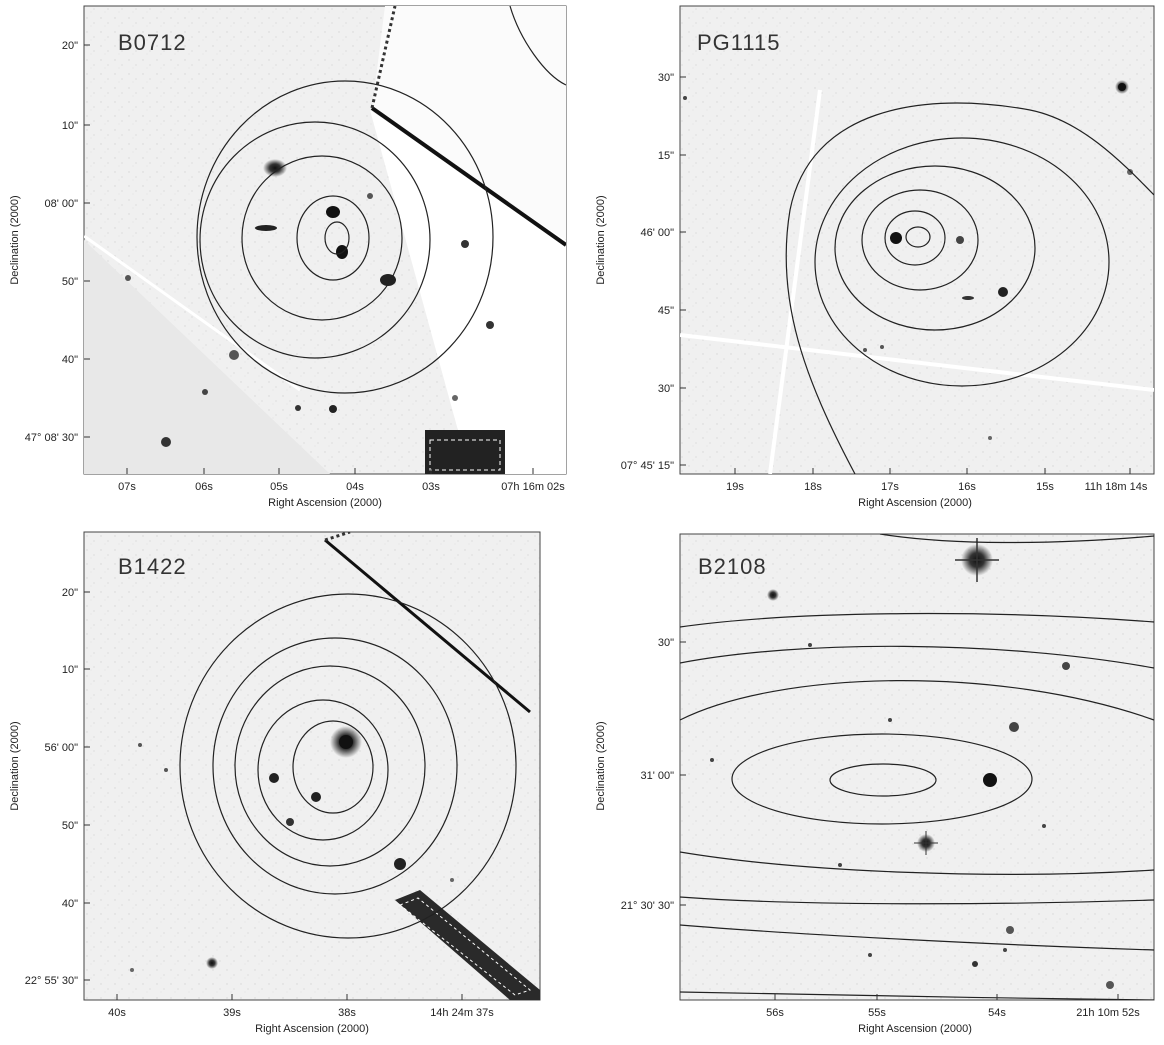 The width and height of the screenshot is (1164, 1045). Describe the element at coordinates (738, 42) in the screenshot. I see `panel-title: PG1115` at that location.